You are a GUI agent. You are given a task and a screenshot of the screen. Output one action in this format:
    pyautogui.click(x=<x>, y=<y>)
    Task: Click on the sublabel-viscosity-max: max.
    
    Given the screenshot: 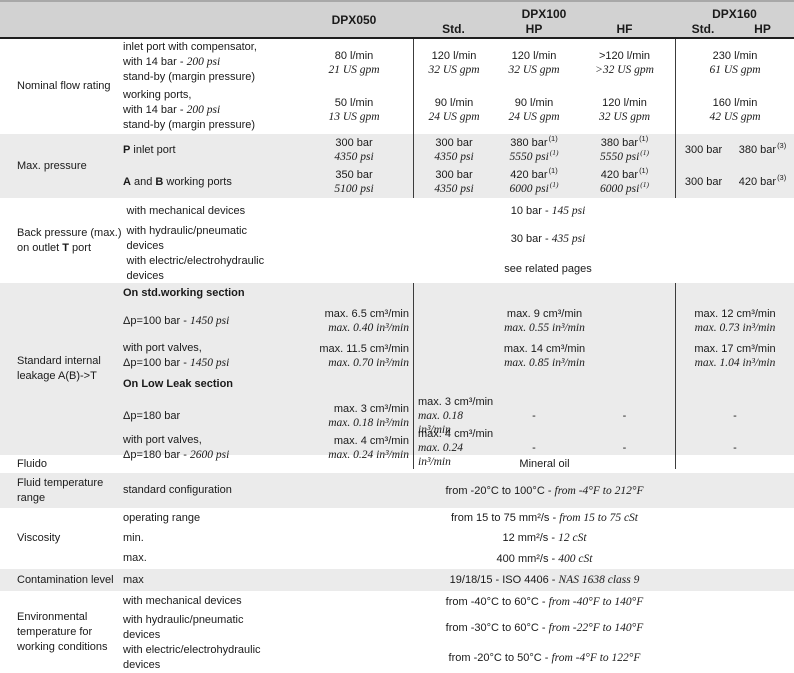 What is the action you would take?
    pyautogui.click(x=135, y=558)
    